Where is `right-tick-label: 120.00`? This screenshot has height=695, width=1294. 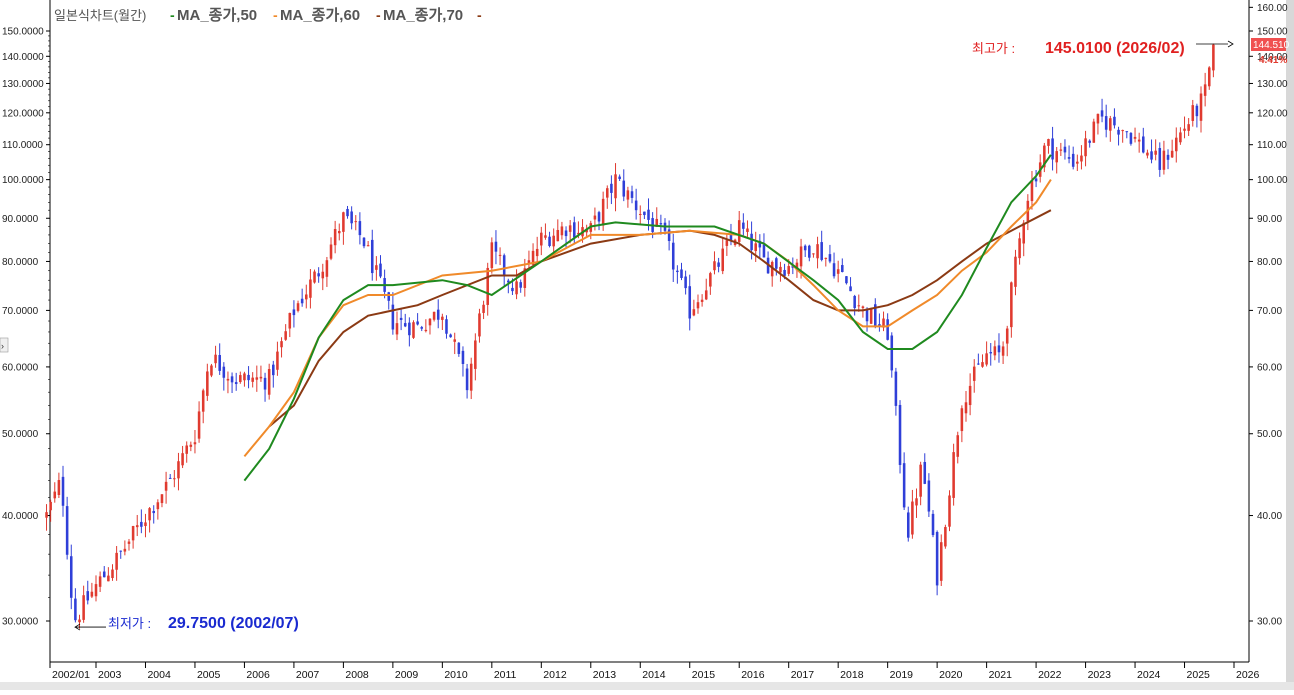 right-tick-label: 120.00 is located at coordinates (1272, 113).